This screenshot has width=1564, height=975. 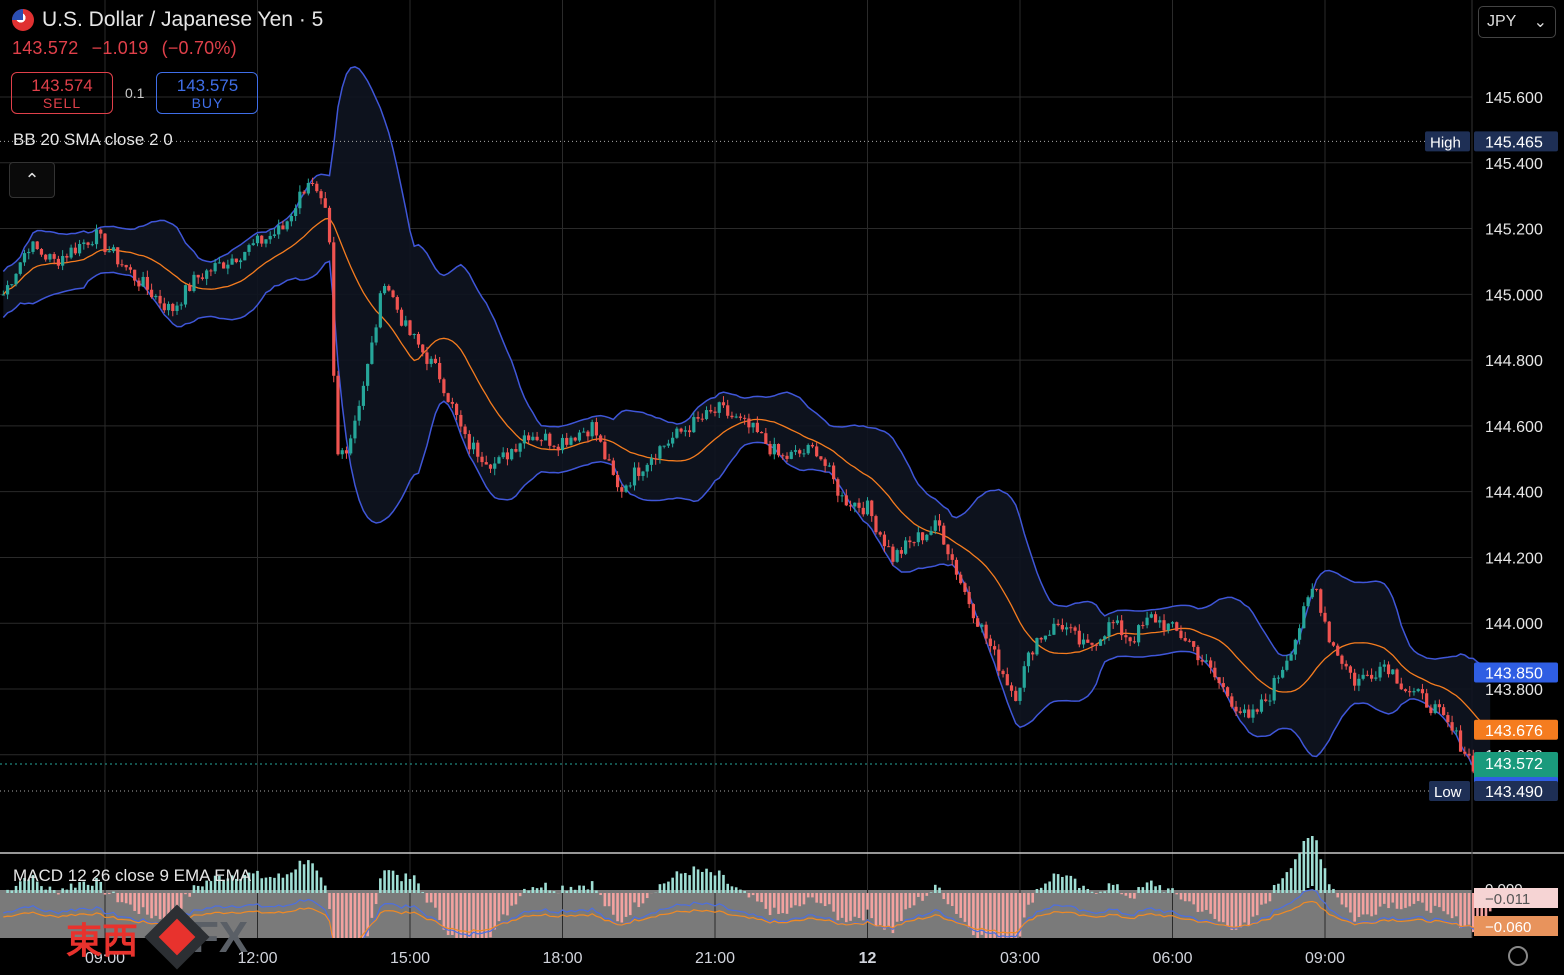 What do you see at coordinates (183, 19) in the screenshot?
I see `symbol-title: U.S. Dollar / Japanese Yen · 5` at bounding box center [183, 19].